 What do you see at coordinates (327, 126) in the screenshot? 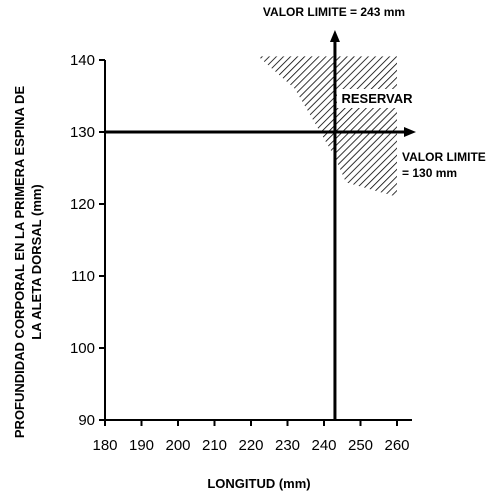
I see `hatched-area` at bounding box center [327, 126].